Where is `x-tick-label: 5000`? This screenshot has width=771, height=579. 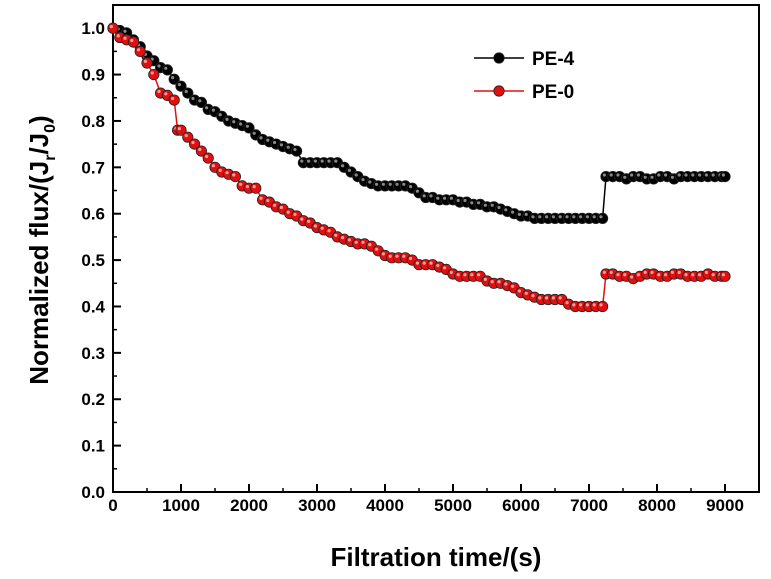 x-tick-label: 5000 is located at coordinates (453, 505).